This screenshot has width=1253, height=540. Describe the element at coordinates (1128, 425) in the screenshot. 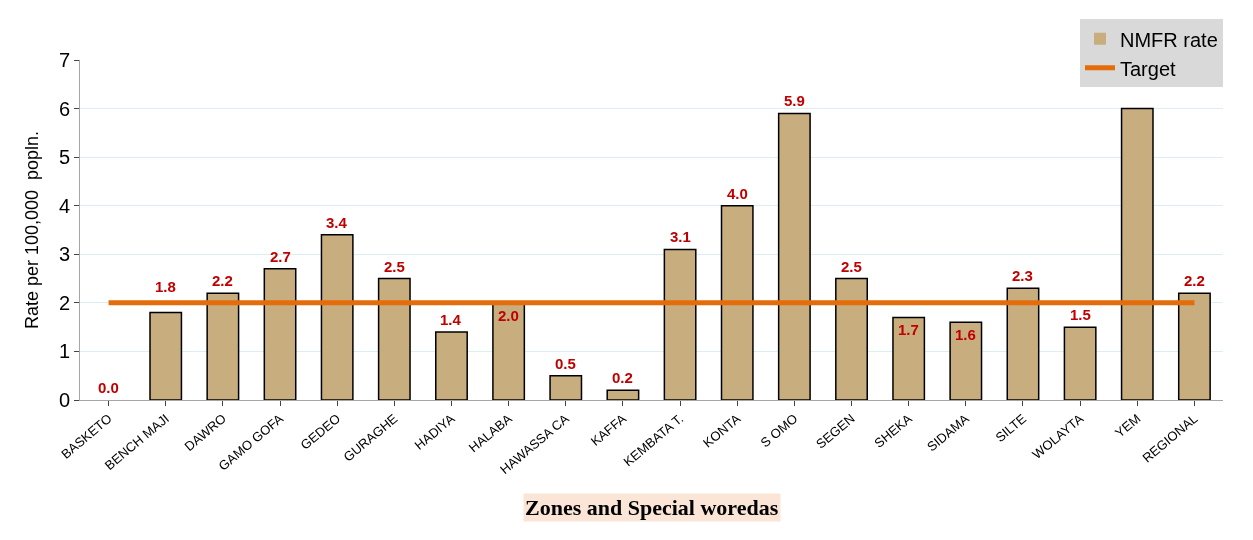

I see `x-tick-label: YEM` at that location.